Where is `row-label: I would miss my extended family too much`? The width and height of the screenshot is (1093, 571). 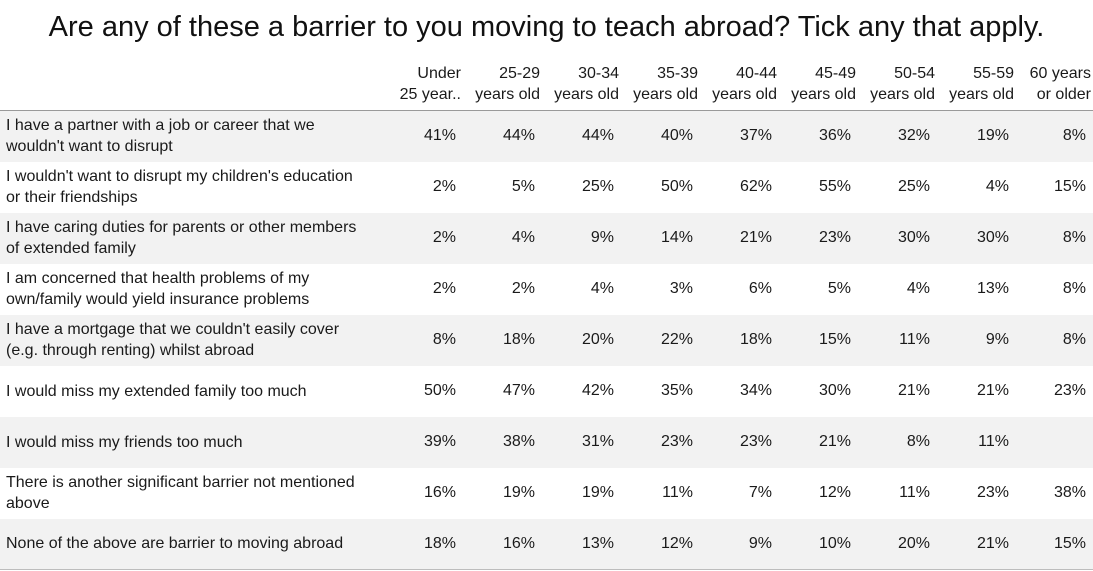
row-label: I would miss my extended family too much is located at coordinates (156, 391).